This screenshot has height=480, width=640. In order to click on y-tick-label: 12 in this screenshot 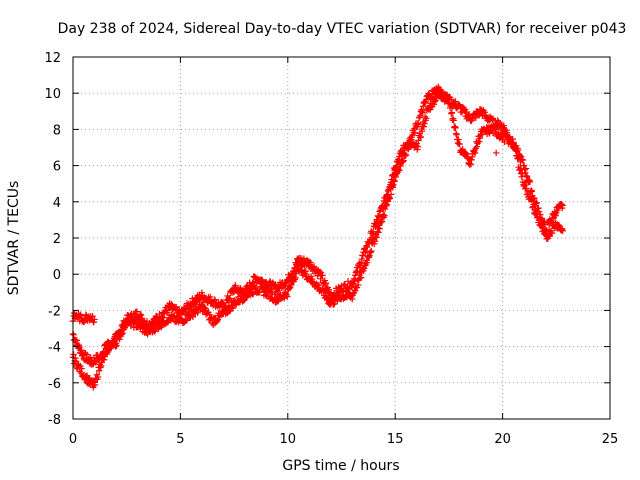, I will do `click(52, 58)`.